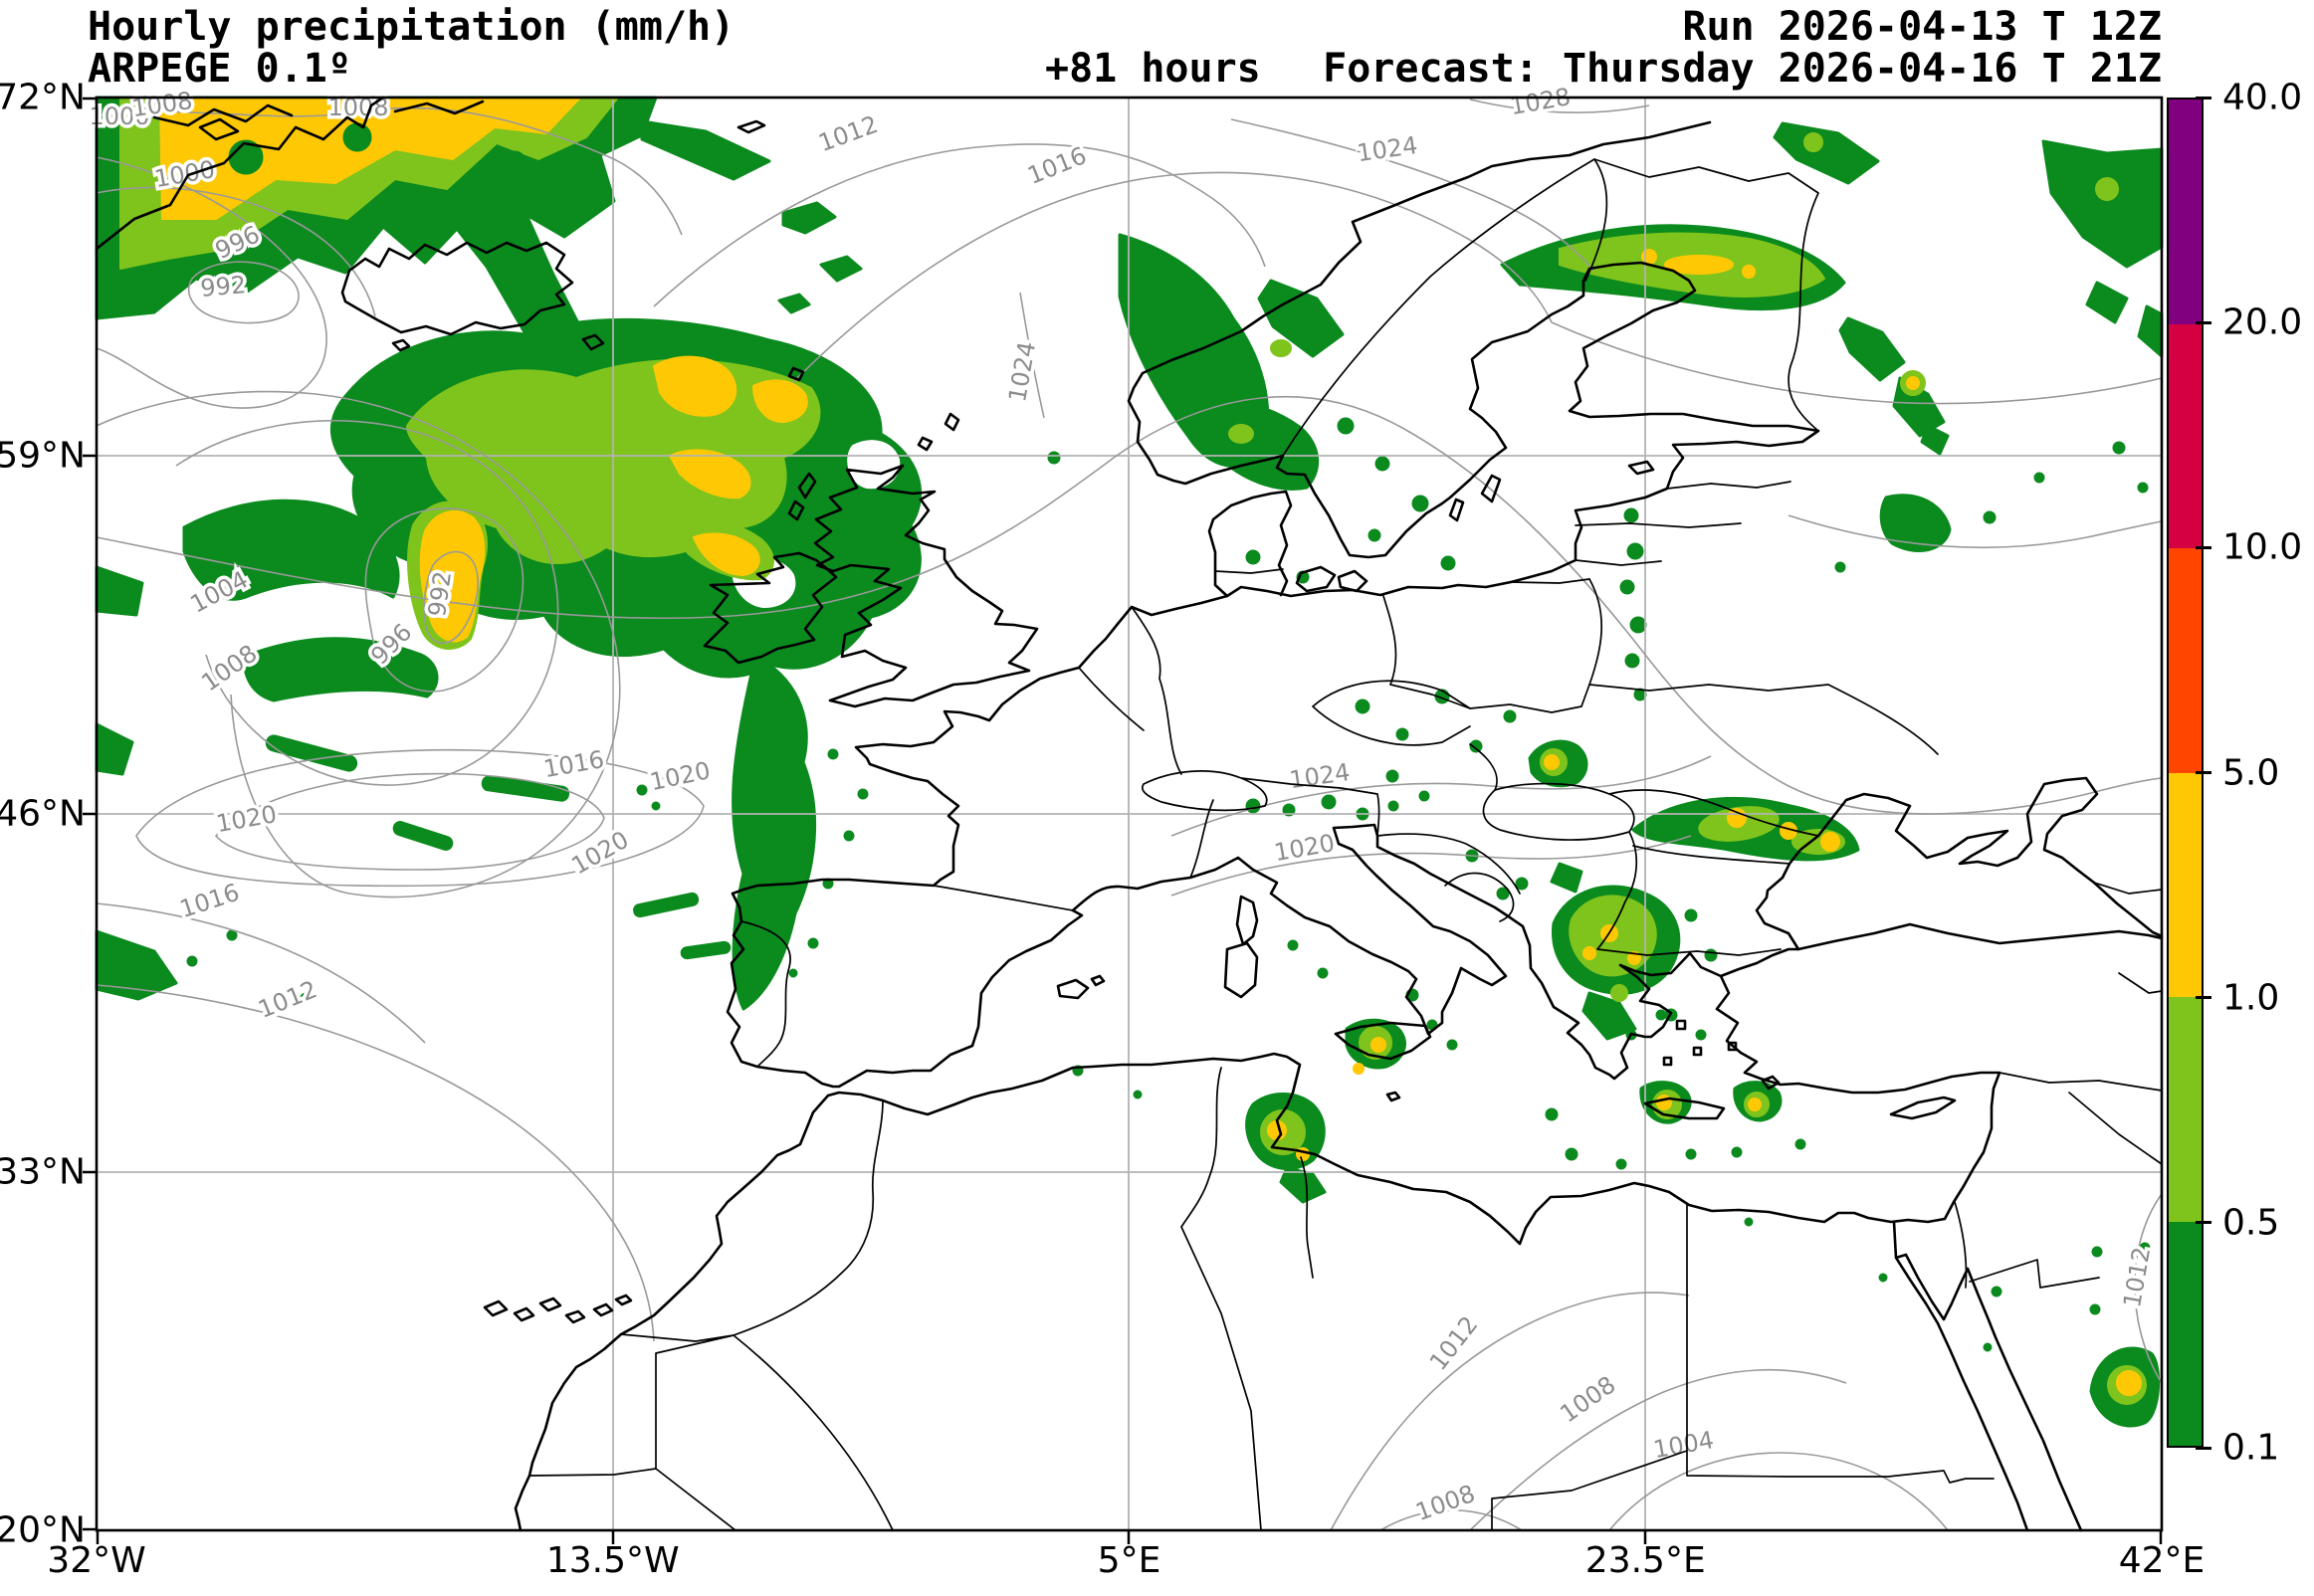 This screenshot has height=1596, width=2314. Describe the element at coordinates (2262, 547) in the screenshot. I see `colorbar-tick-label: 10.0` at that location.